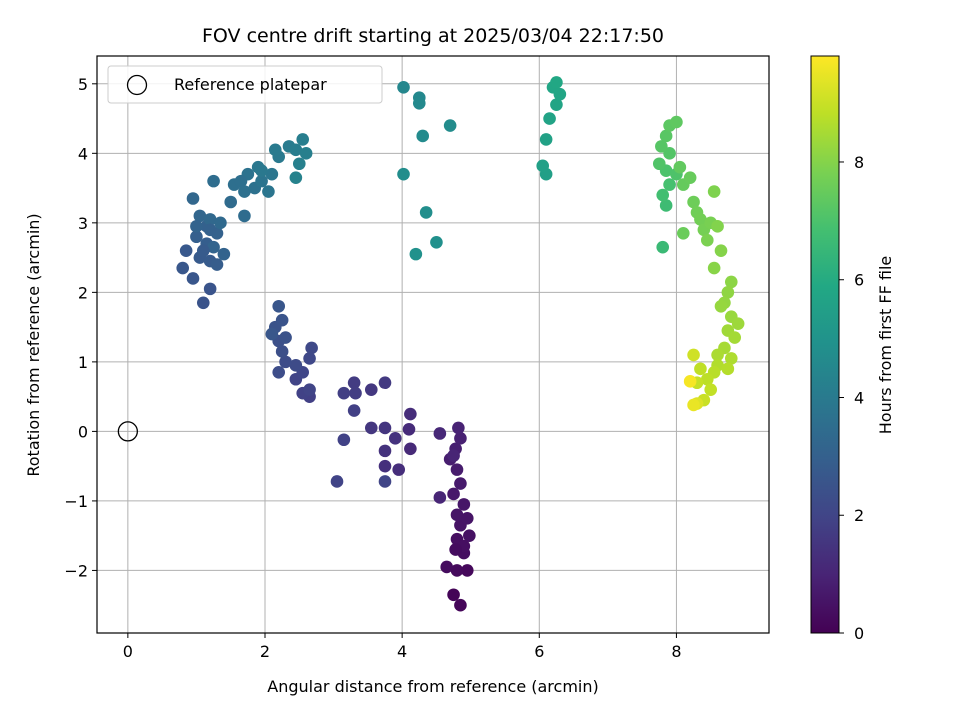  What do you see at coordinates (859, 397) in the screenshot?
I see `colorbar-tick-label: 4` at bounding box center [859, 397].